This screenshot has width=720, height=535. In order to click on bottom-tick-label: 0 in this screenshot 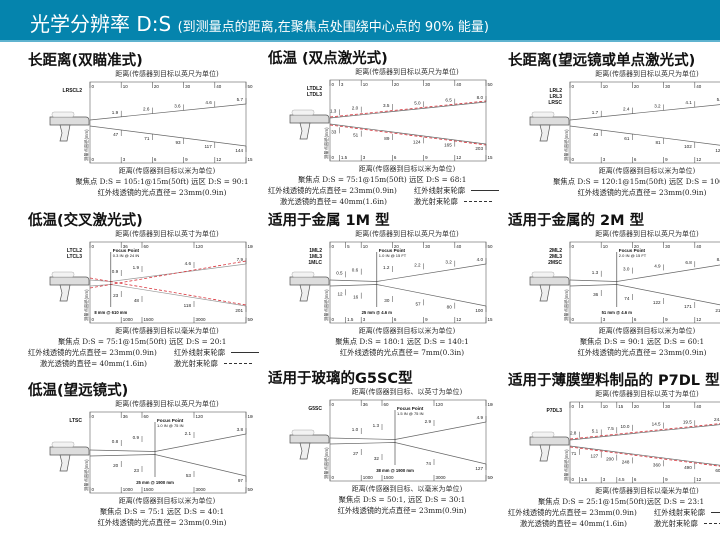, I will do `click(573, 479)`.